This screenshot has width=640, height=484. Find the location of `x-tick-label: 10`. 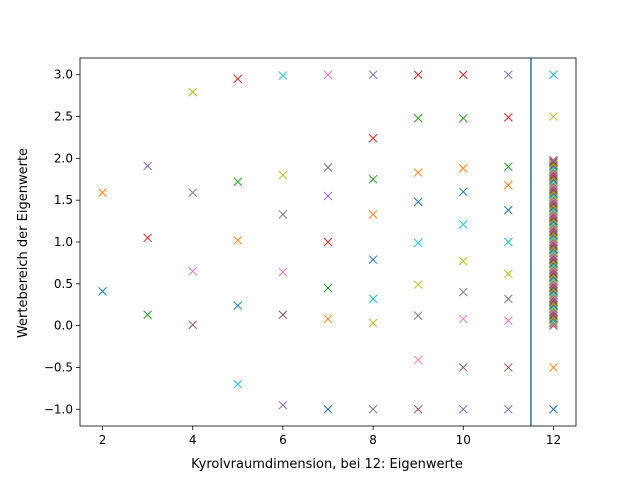

x-tick-label: 10 is located at coordinates (463, 440).